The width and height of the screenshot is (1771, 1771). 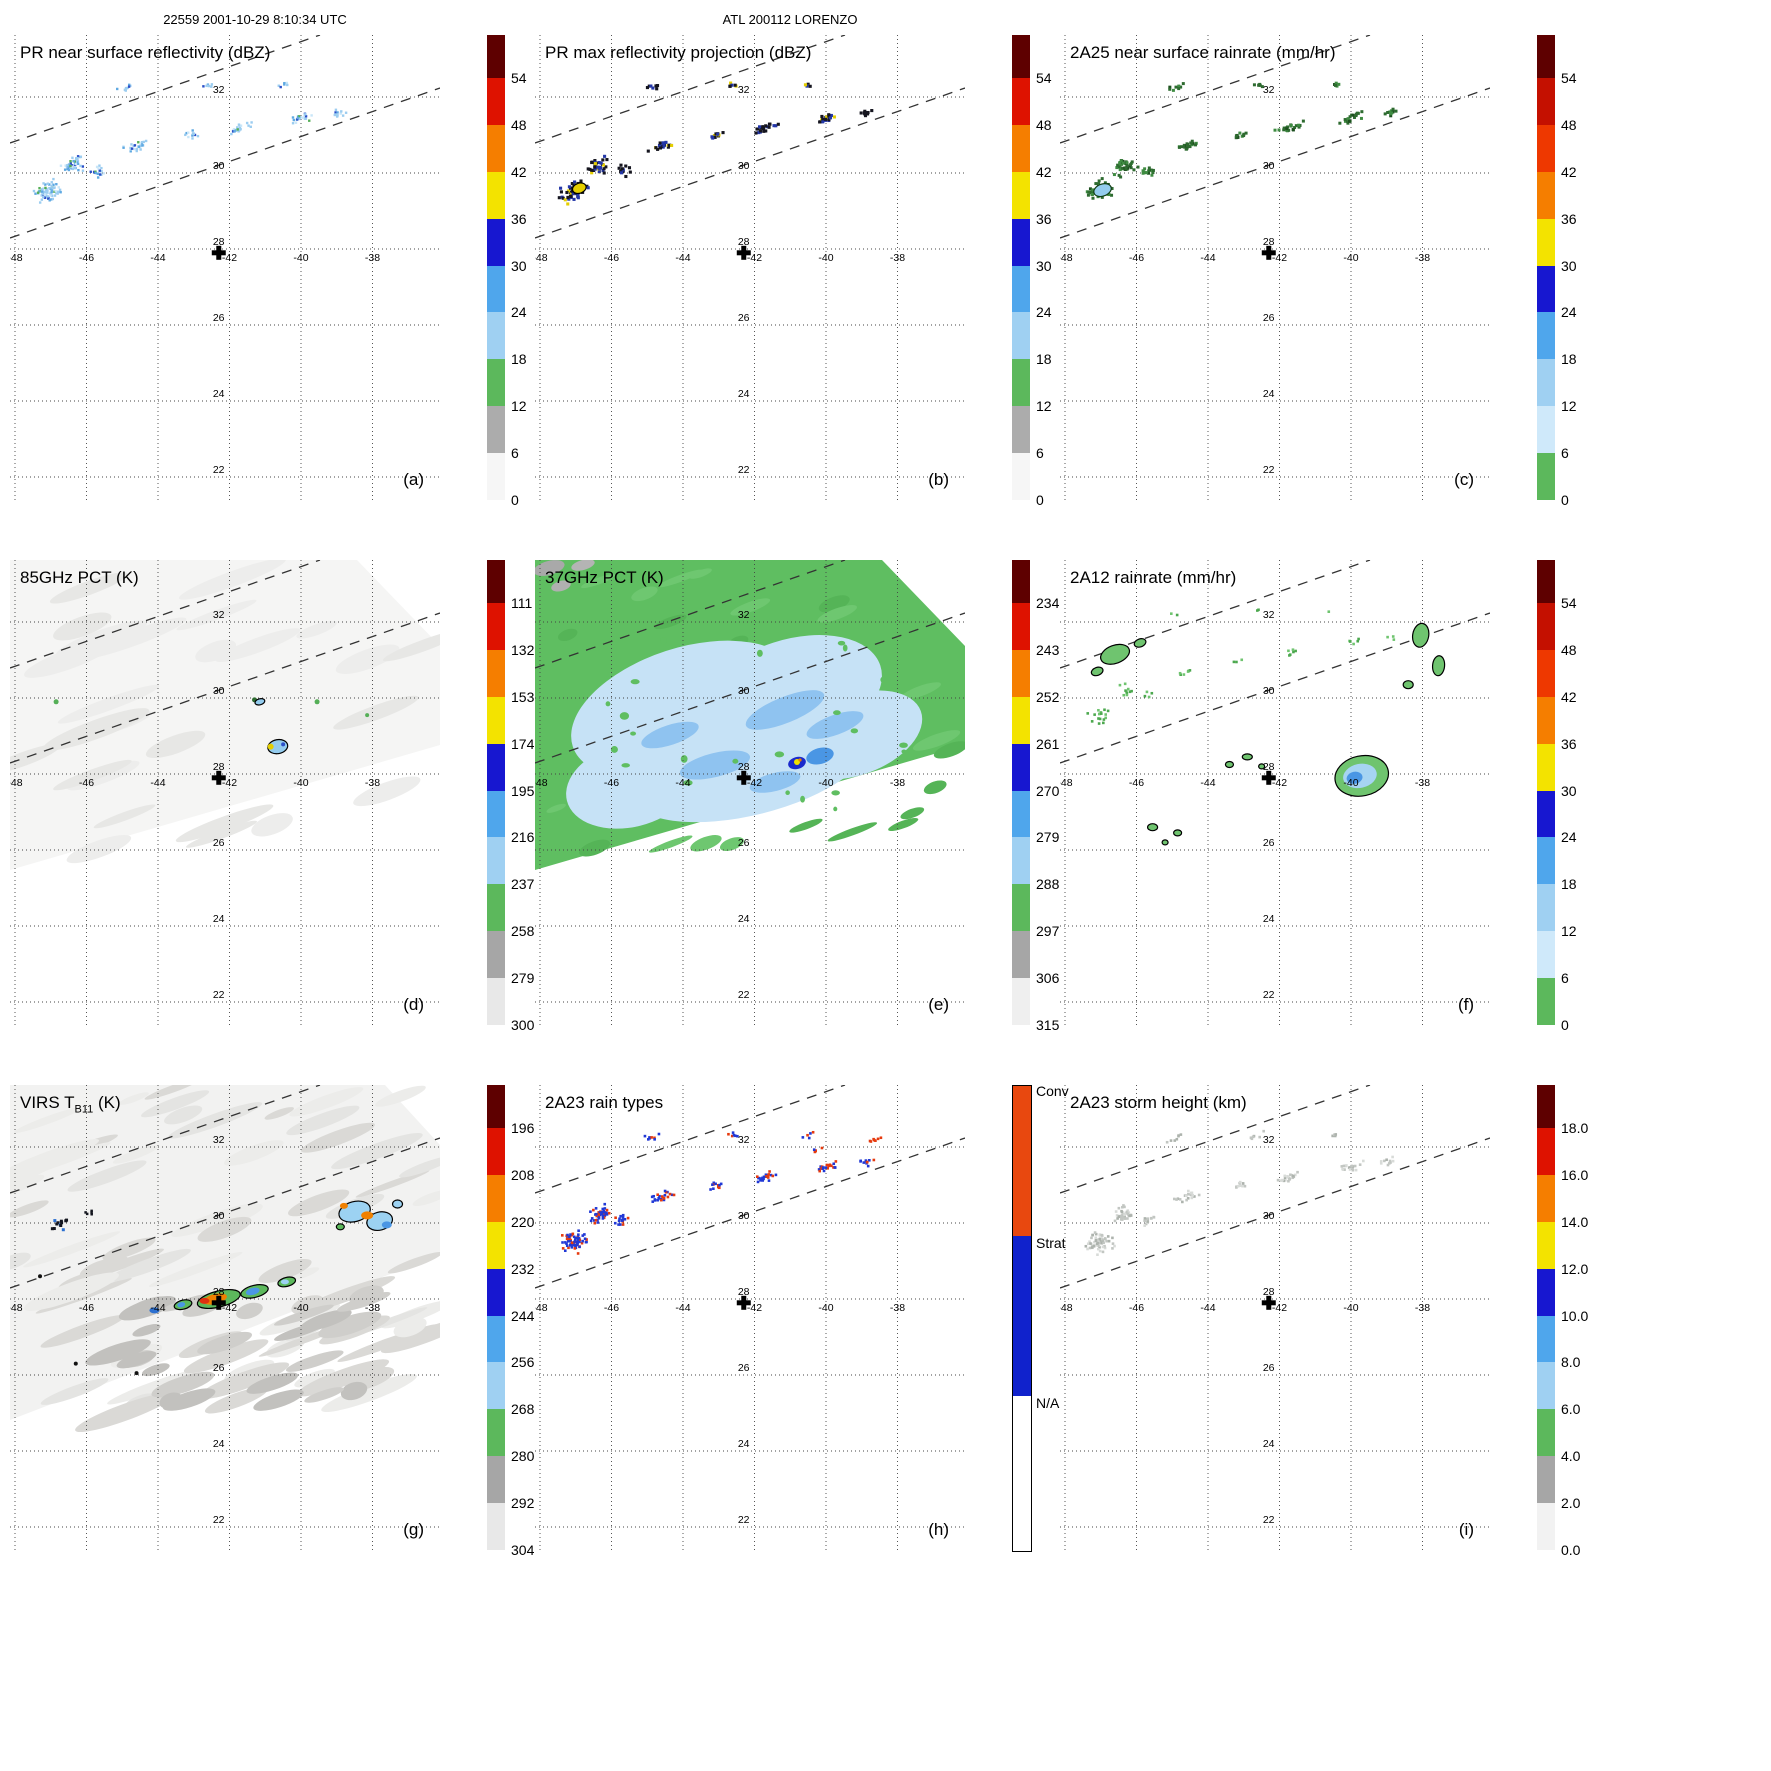 What do you see at coordinates (1048, 1025) in the screenshot?
I see `colorbar-tick-label: 315` at bounding box center [1048, 1025].